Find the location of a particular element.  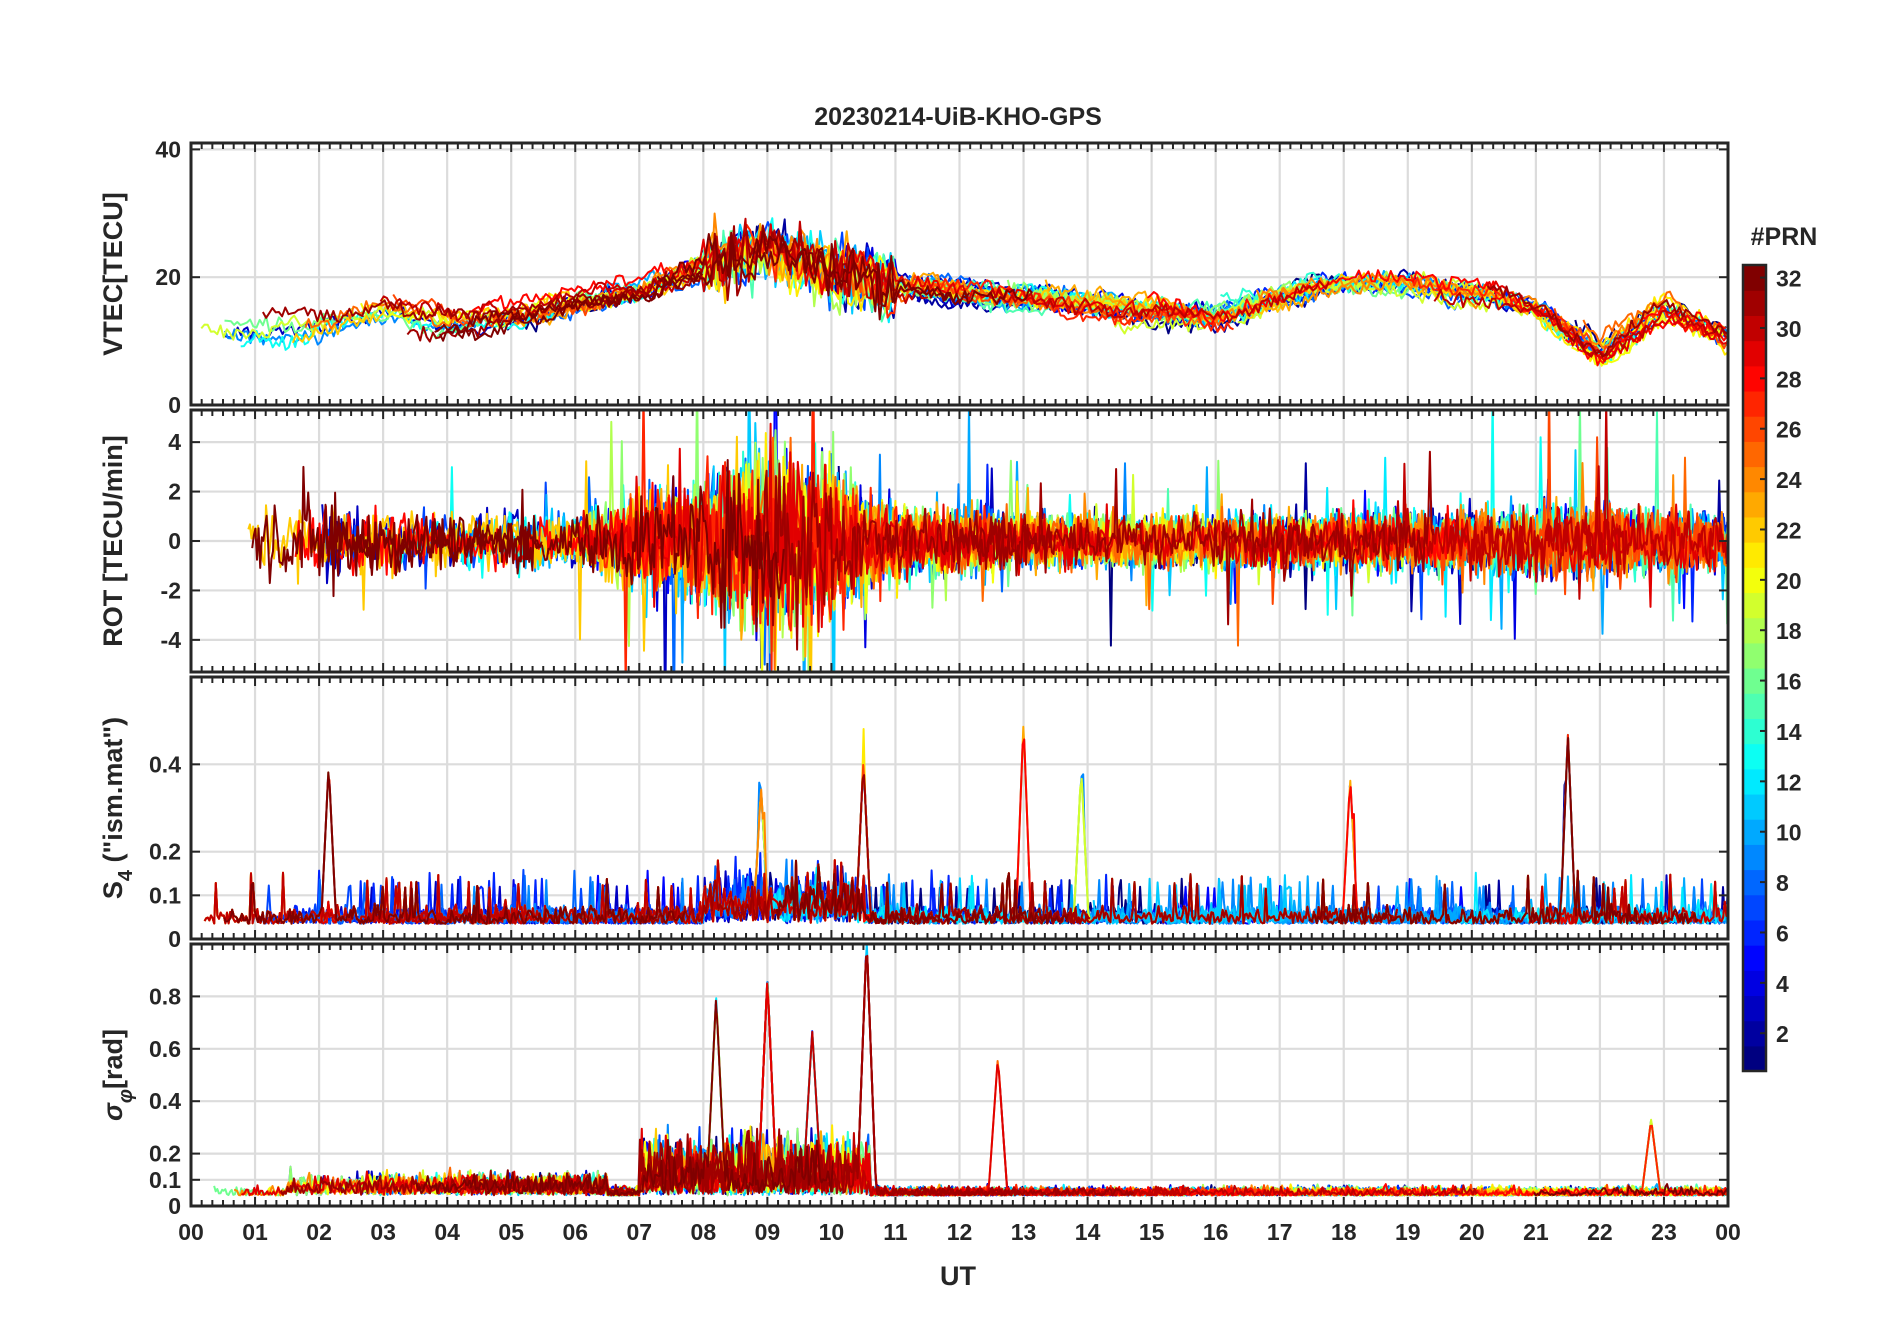

colorbar-tick-label: 30 is located at coordinates (1789, 329).